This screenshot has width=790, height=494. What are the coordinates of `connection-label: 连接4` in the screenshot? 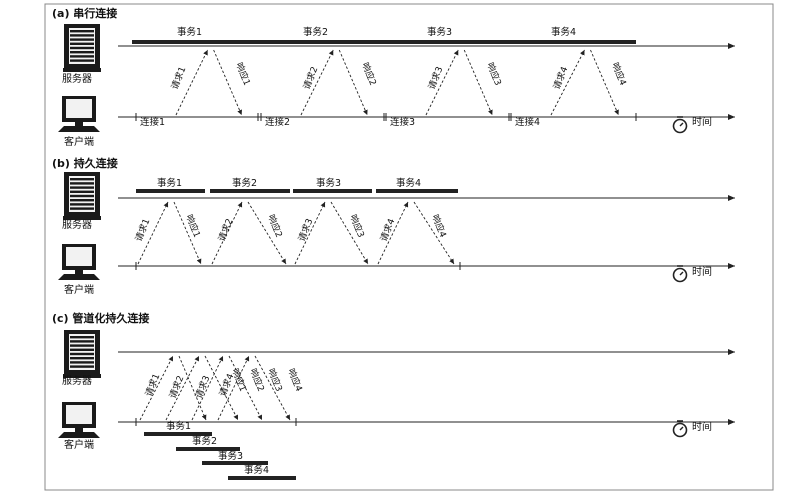 It's located at (528, 122).